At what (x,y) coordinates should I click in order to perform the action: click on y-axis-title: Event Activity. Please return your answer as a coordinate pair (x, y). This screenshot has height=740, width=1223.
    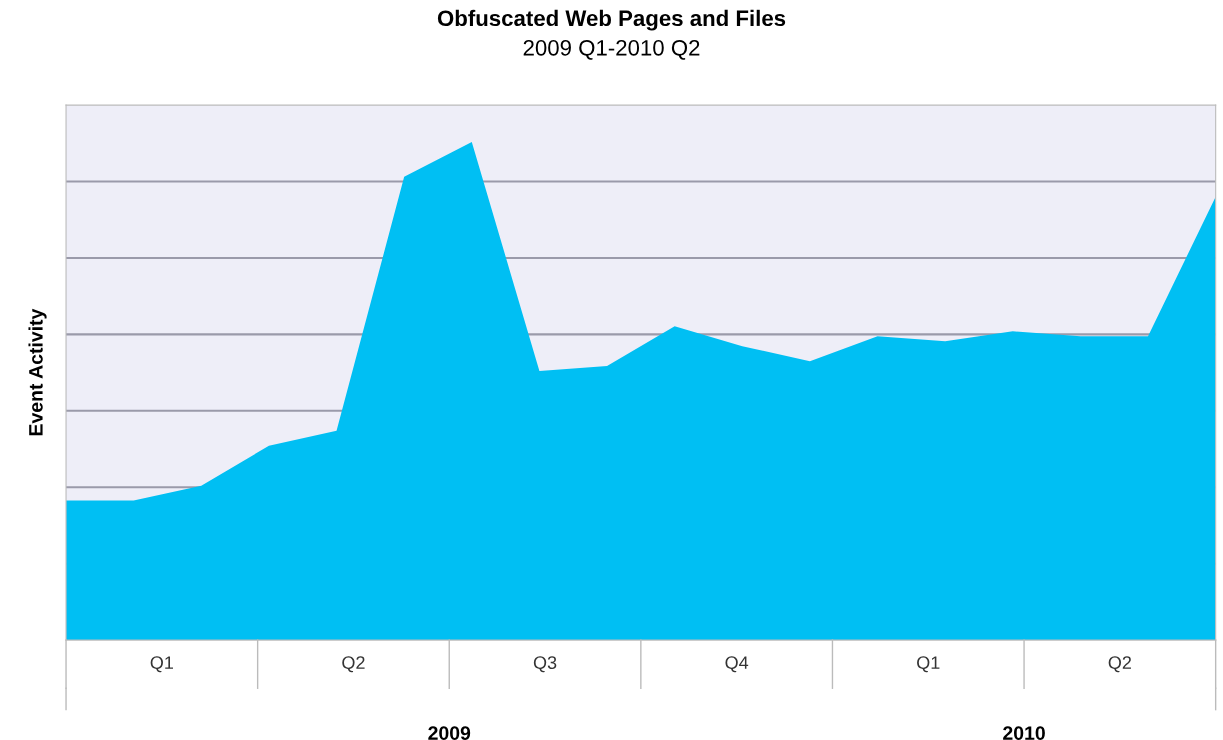
    Looking at the image, I should click on (37, 372).